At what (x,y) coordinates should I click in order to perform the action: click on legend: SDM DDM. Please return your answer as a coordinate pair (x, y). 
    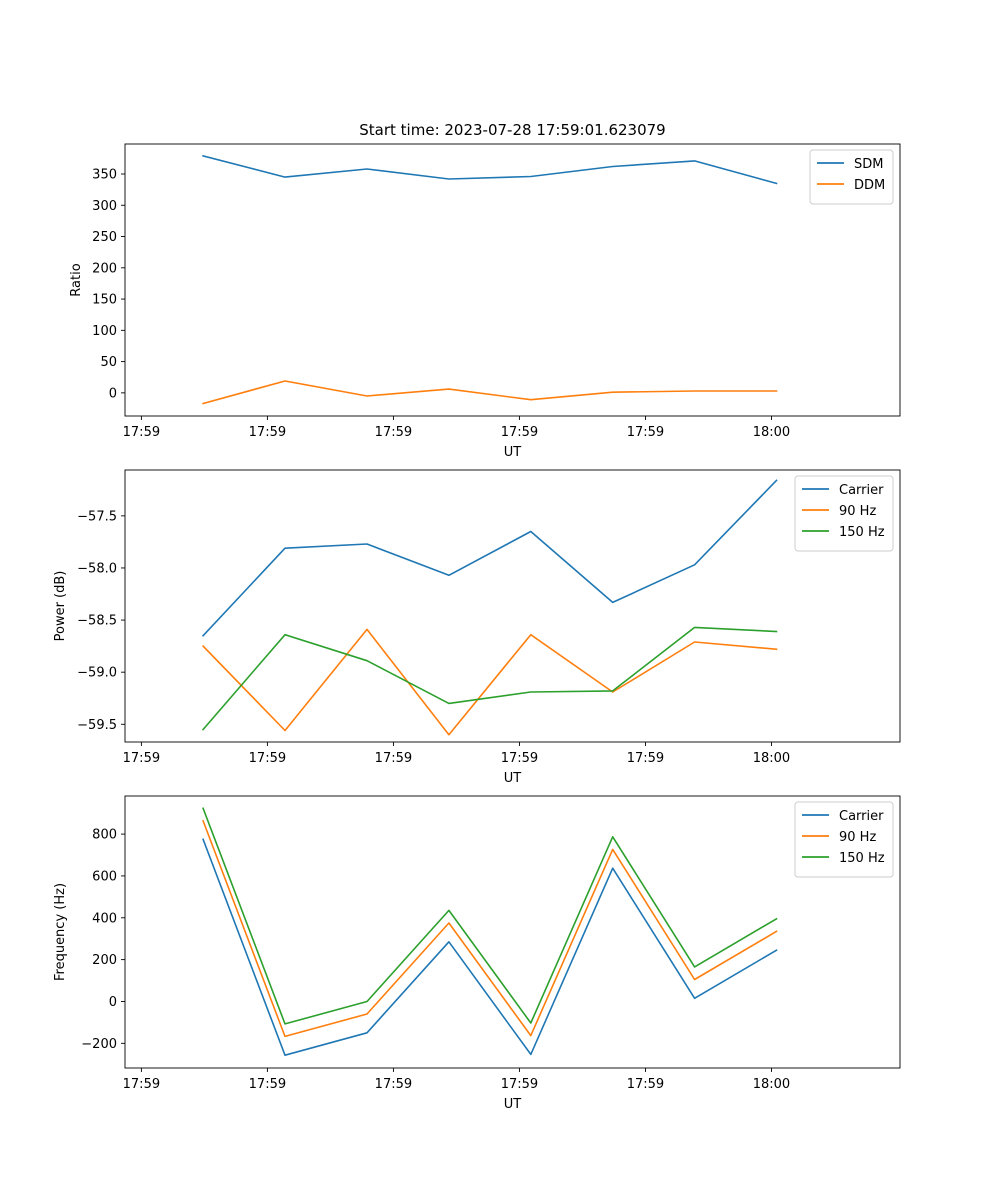
    Looking at the image, I should click on (851, 177).